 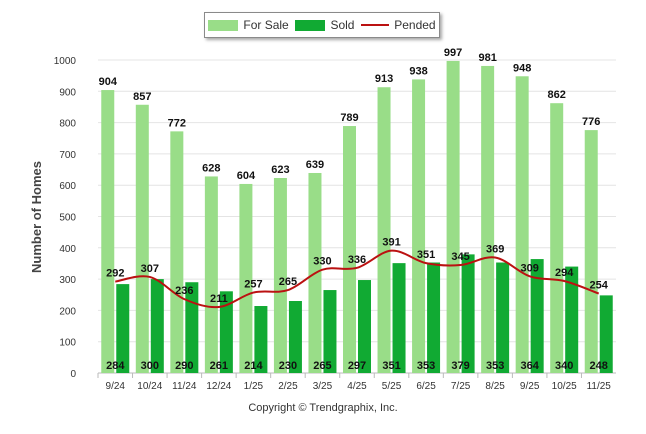 I want to click on x-tick-label: 4/25, so click(x=357, y=386).